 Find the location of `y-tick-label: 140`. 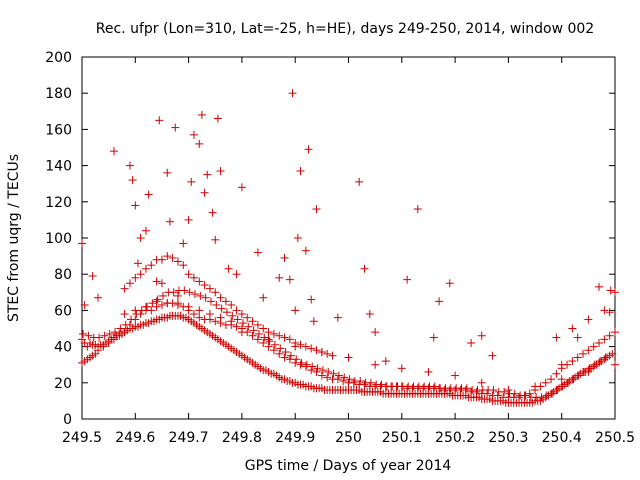

y-tick-label: 140 is located at coordinates (58, 167).